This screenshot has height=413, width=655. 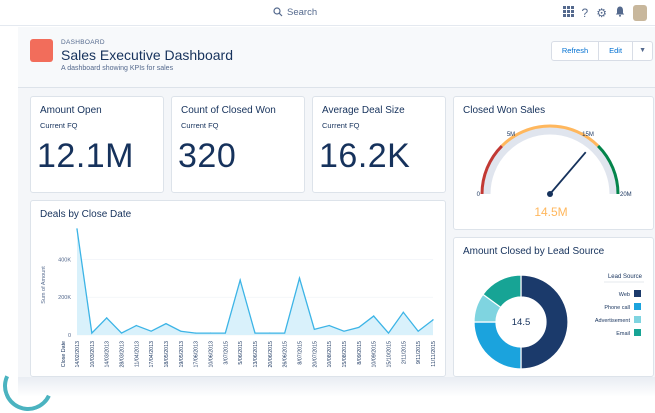 What do you see at coordinates (613, 321) in the screenshot?
I see `legend-label: Advertisement` at bounding box center [613, 321].